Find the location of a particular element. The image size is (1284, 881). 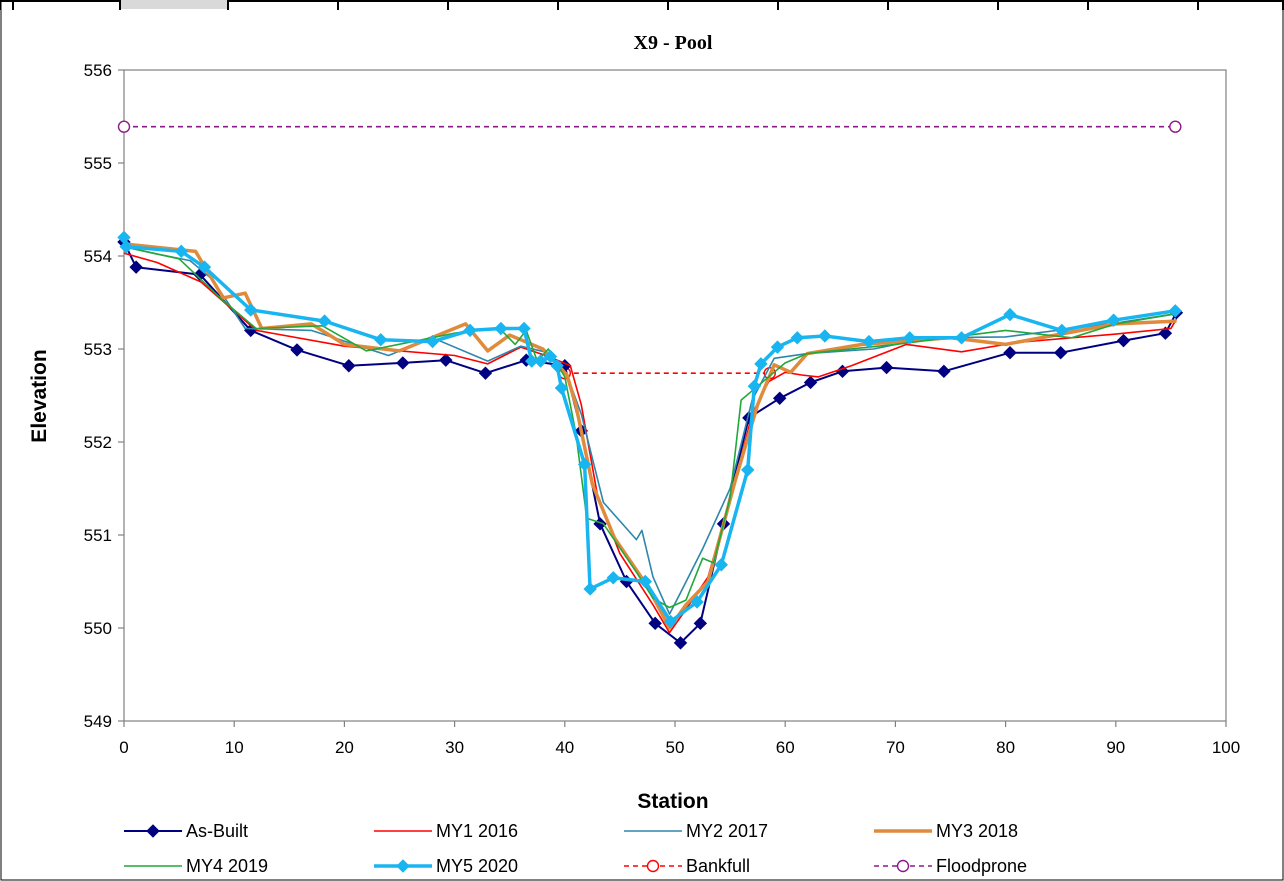

legend-item-my1-2016: MY1 2016 is located at coordinates (446, 831).